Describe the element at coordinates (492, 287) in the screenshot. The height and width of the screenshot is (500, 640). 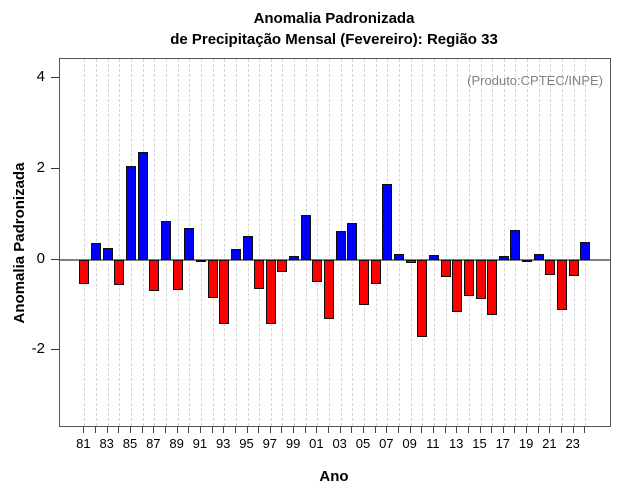
I see `bar-2016` at that location.